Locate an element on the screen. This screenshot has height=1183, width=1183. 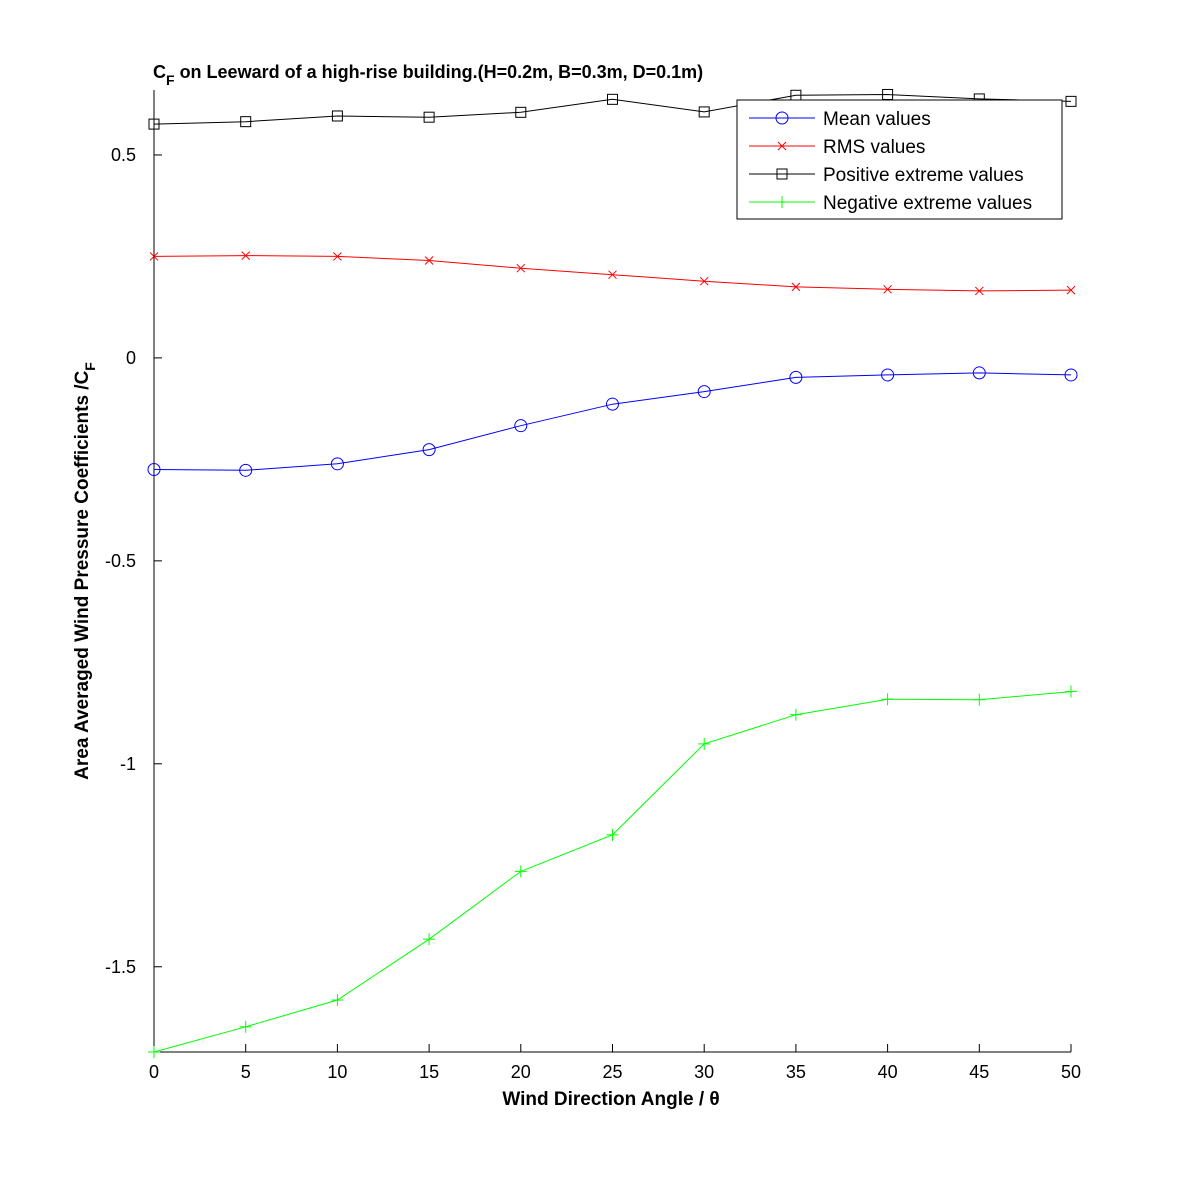
x-tick-label: 5 is located at coordinates (246, 1072).